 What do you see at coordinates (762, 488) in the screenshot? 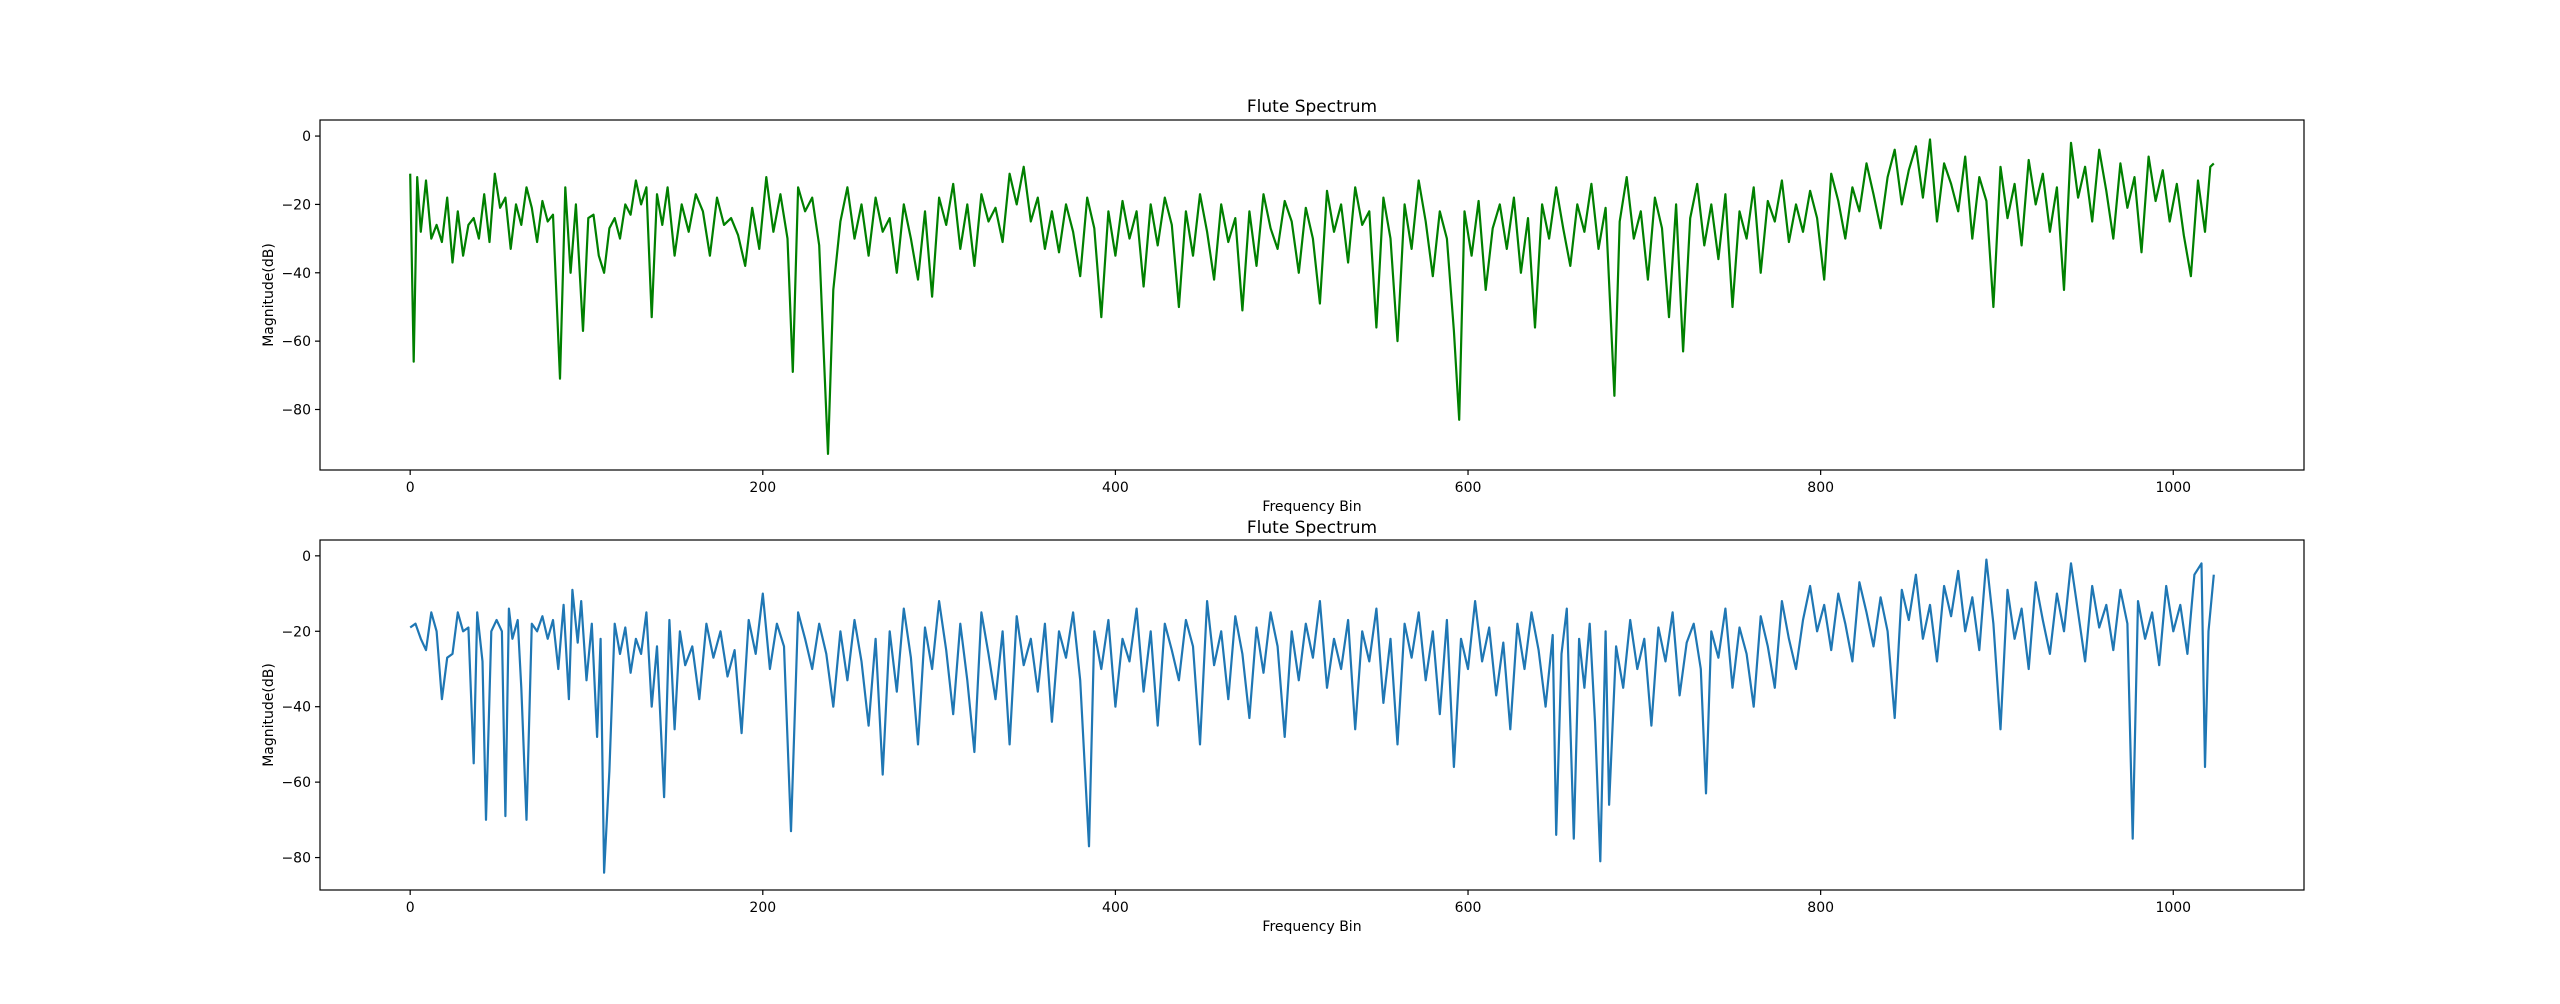
I see `top-x-tick-label: 200` at bounding box center [762, 488].